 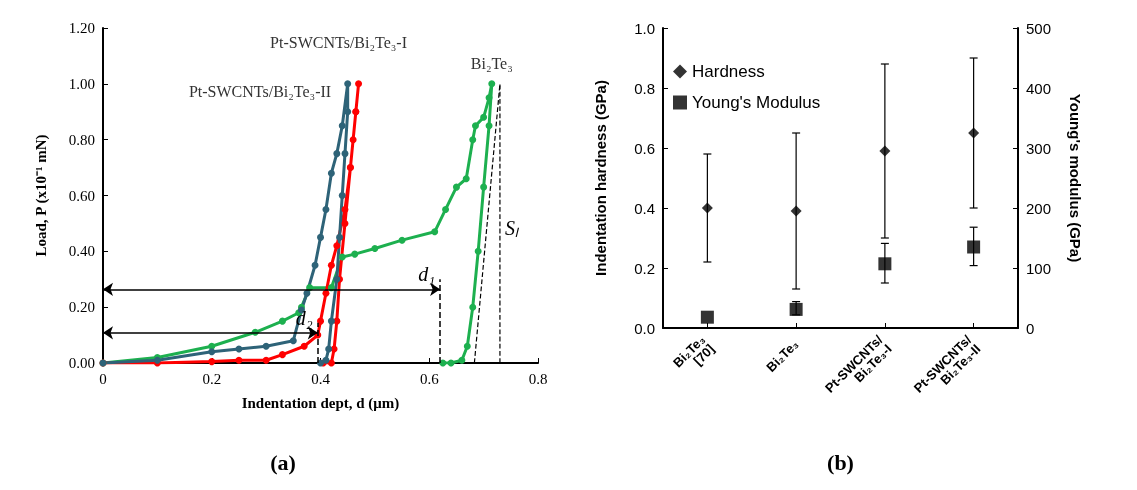 What do you see at coordinates (283, 462) in the screenshot?
I see `text: (a)` at bounding box center [283, 462].